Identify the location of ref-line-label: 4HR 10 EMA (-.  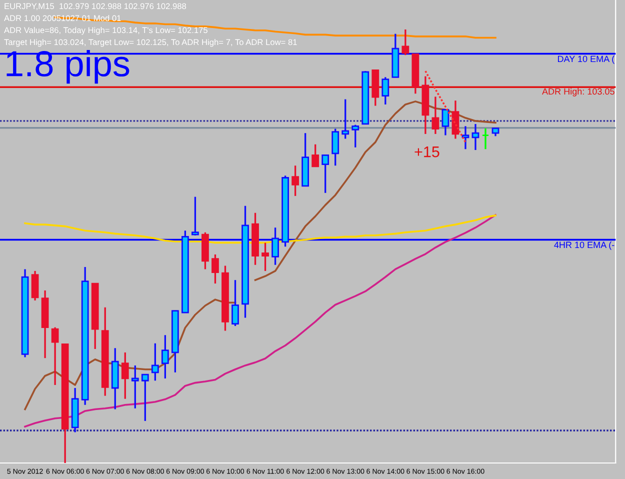
(584, 245).